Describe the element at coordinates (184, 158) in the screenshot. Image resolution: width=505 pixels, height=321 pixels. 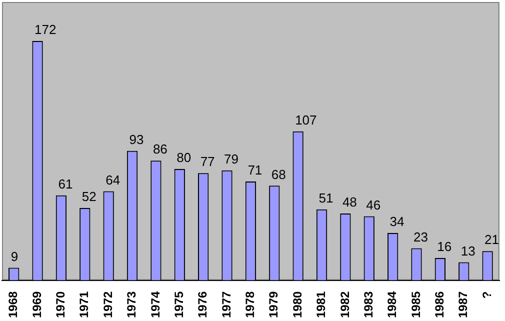
I see `data-label: 80` at that location.